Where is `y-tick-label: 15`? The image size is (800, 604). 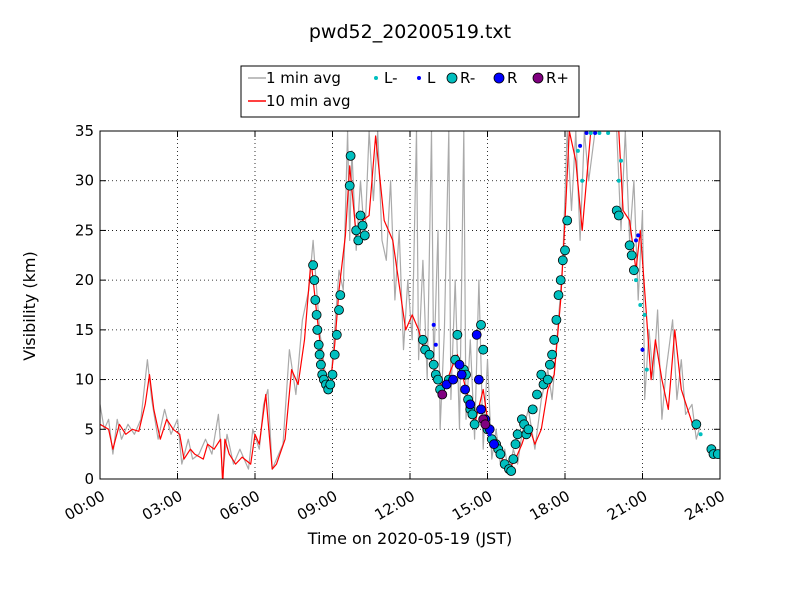 y-tick-label: 15 is located at coordinates (84, 330).